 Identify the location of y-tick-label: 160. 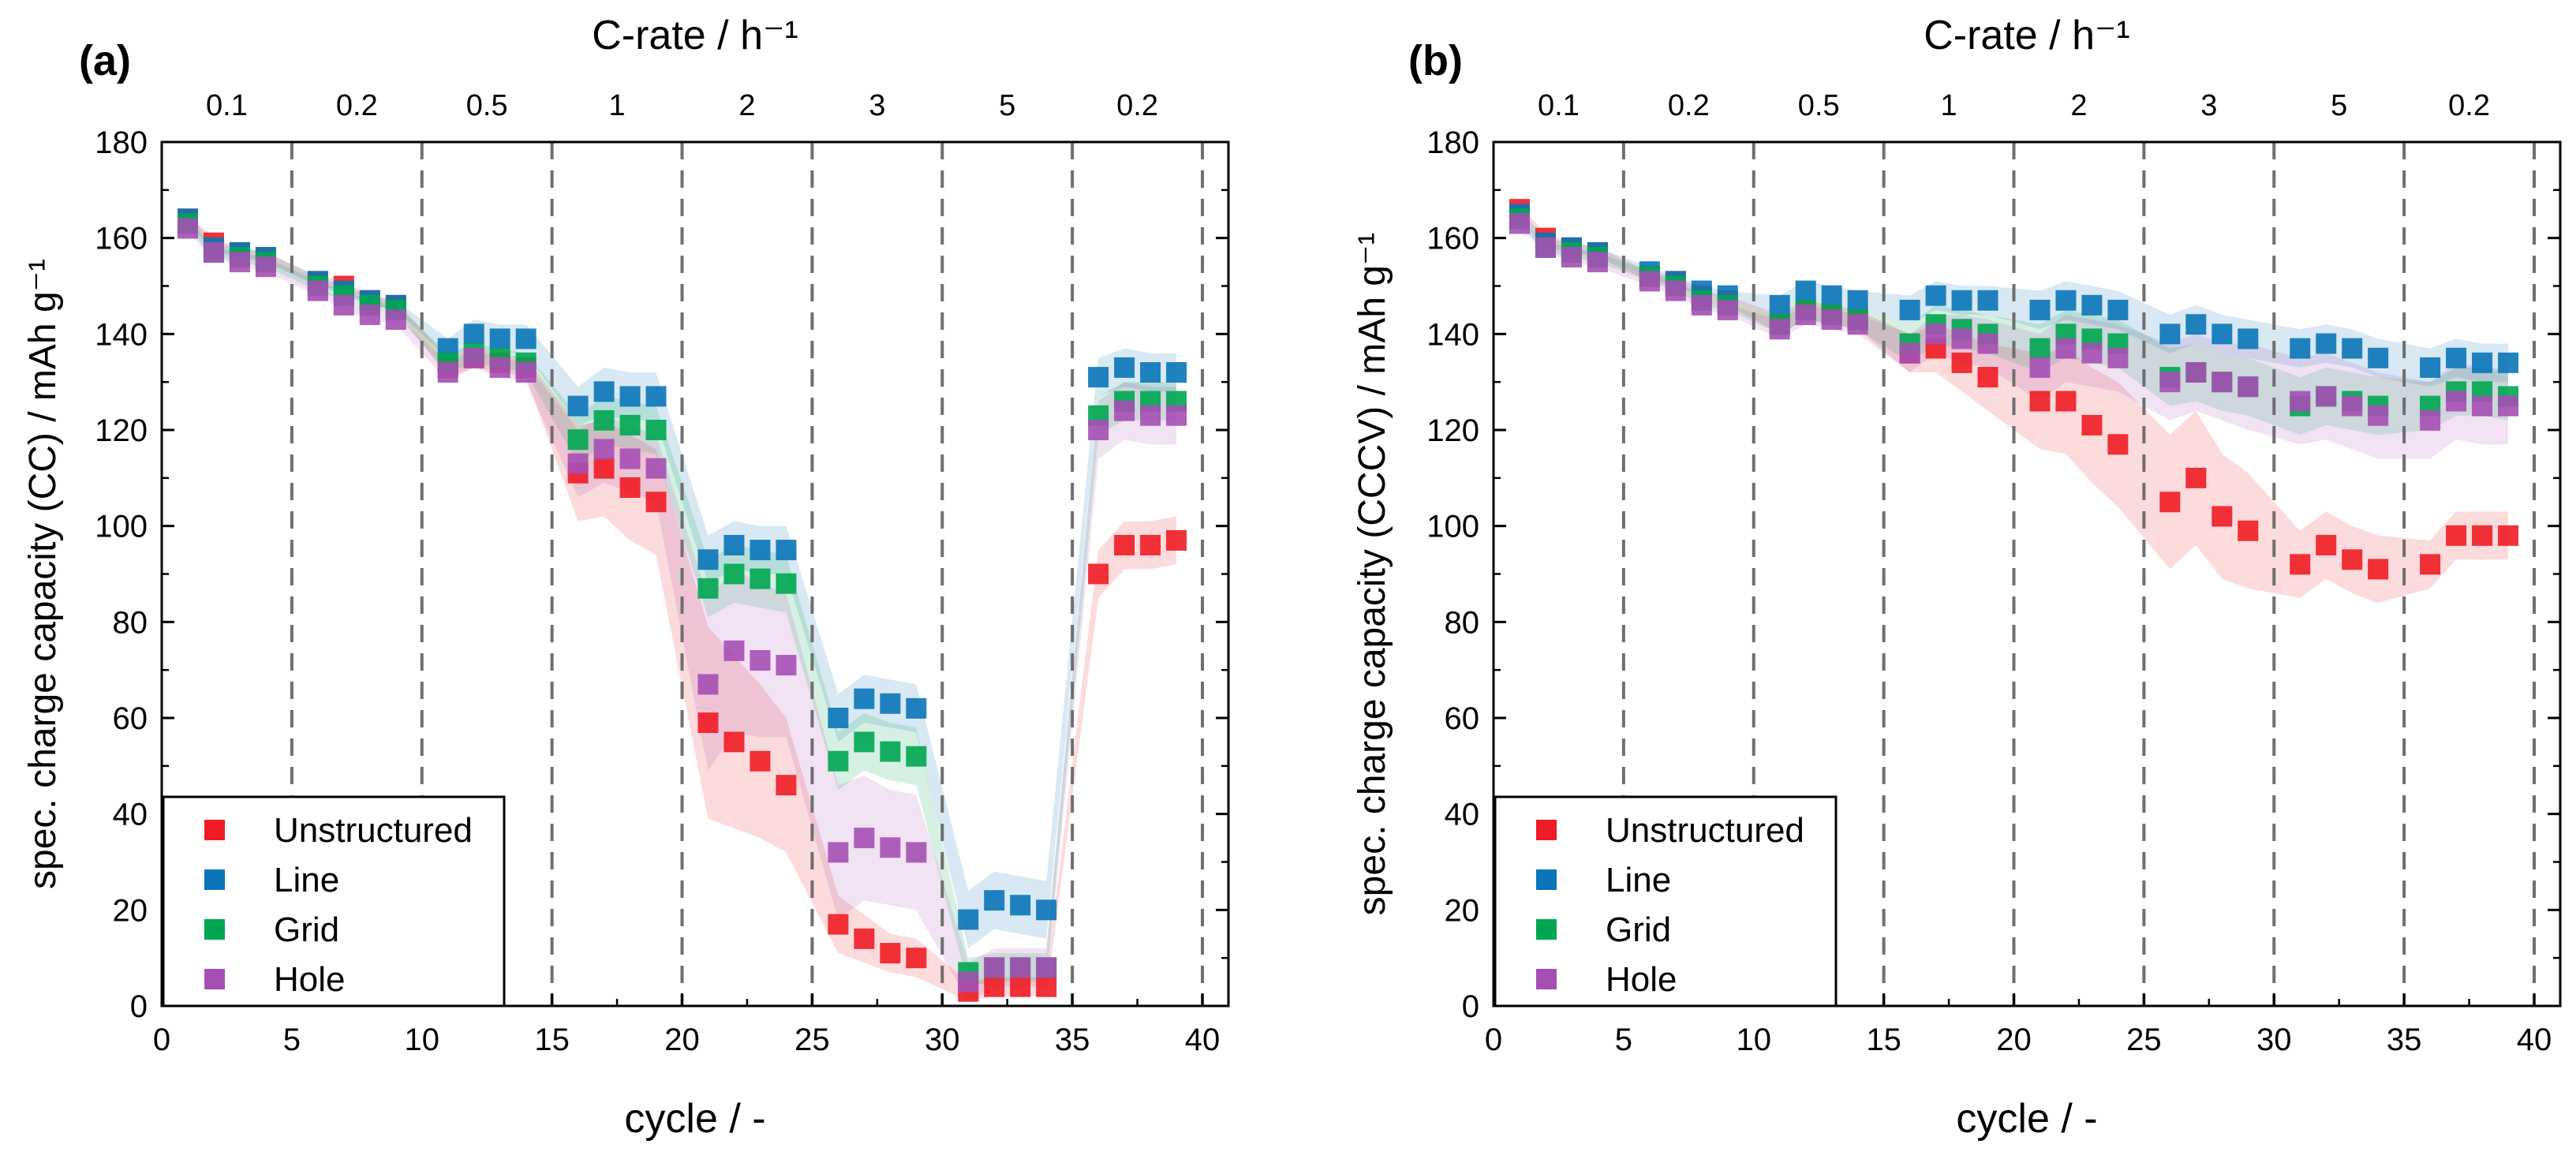
(1452, 239).